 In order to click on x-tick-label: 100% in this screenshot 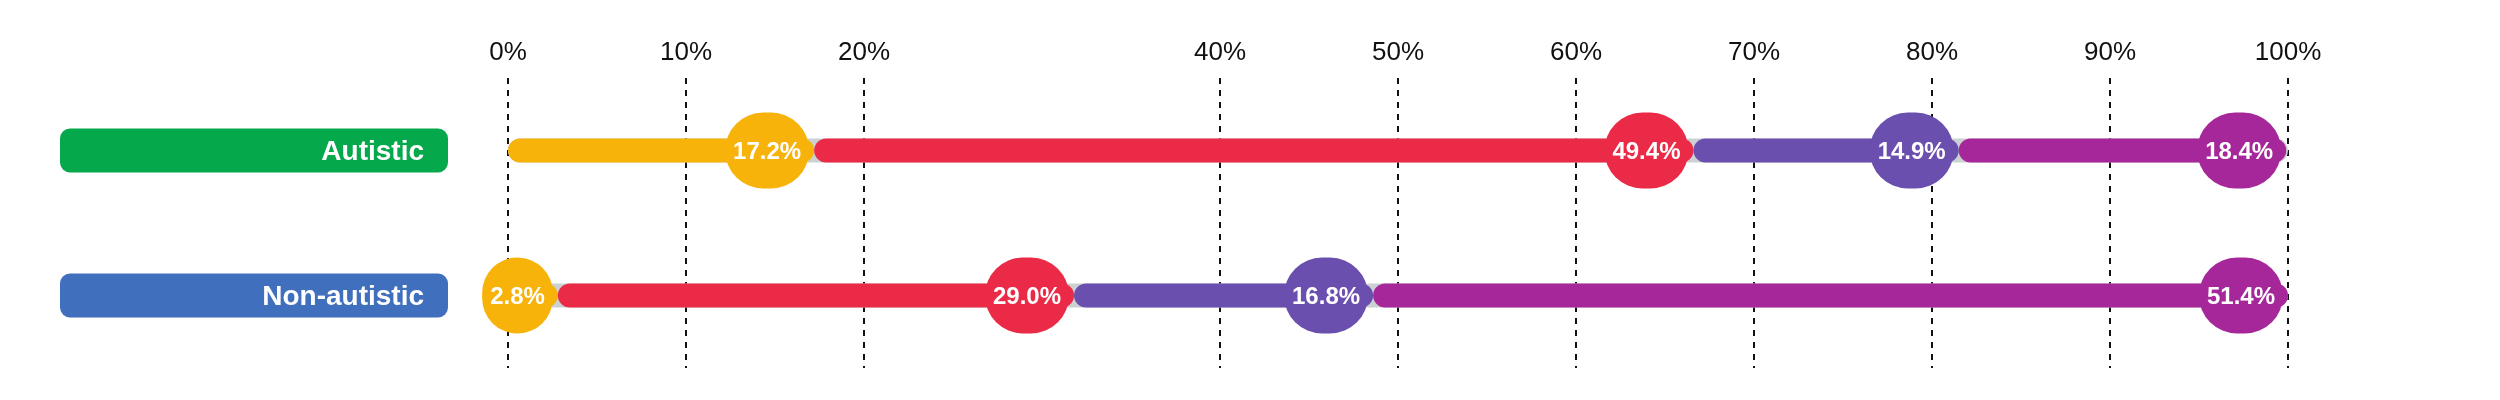, I will do `click(2288, 51)`.